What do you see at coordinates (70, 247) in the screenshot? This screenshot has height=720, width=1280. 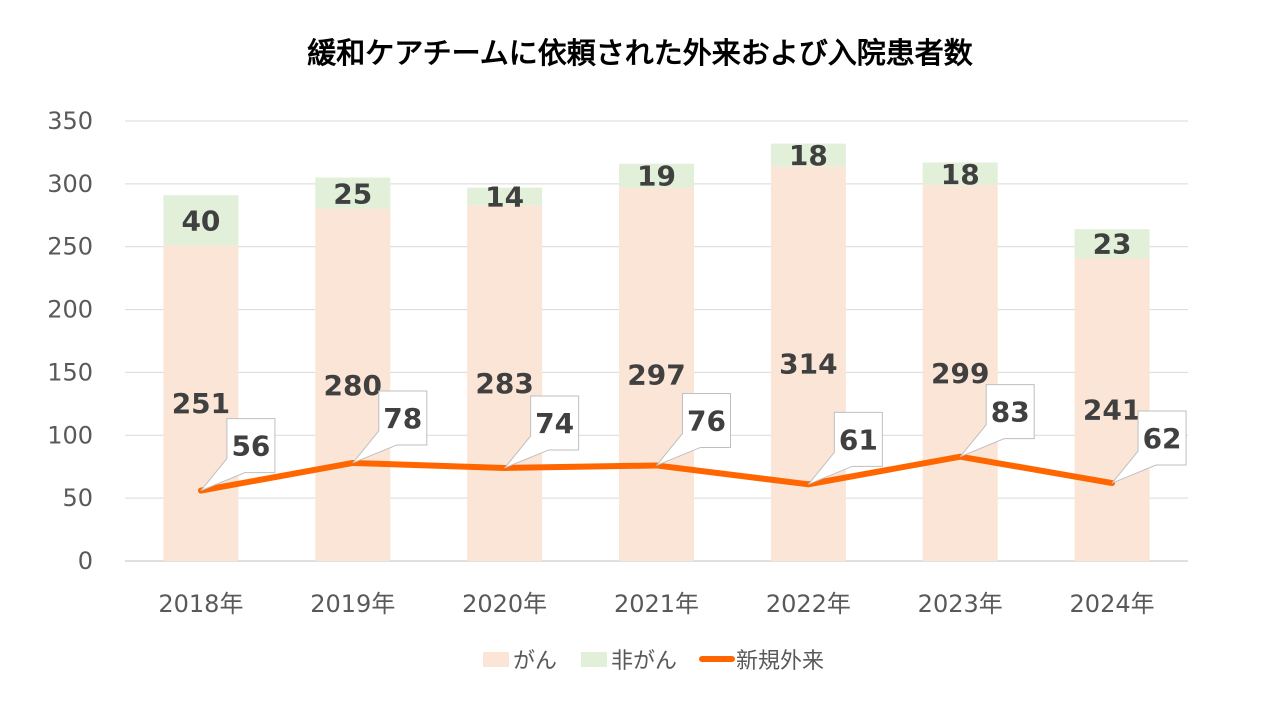 I see `y-tick-label: 250` at bounding box center [70, 247].